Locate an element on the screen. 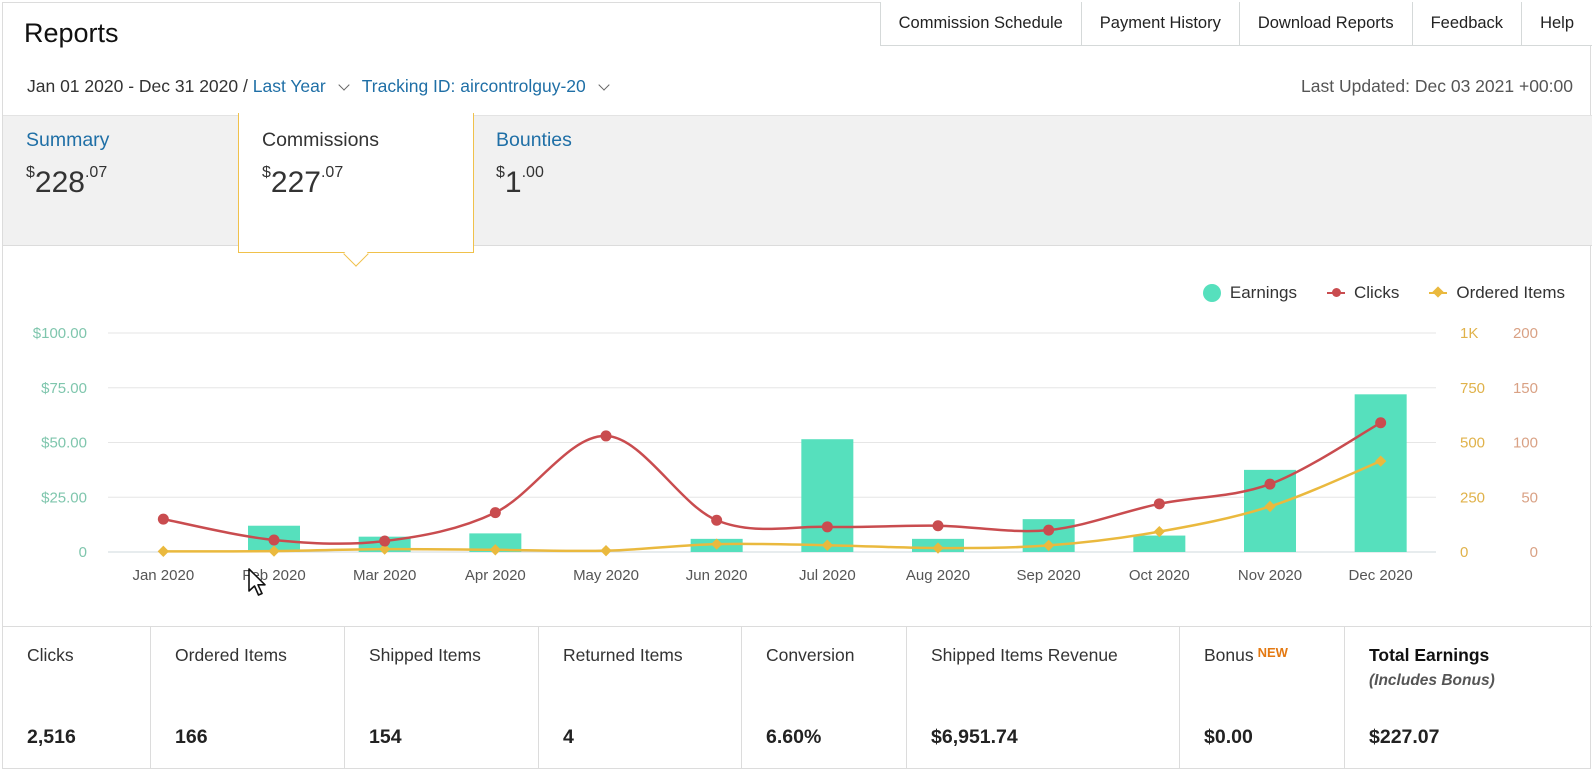 The width and height of the screenshot is (1595, 771). y-left-tick-label: 0 is located at coordinates (83, 552).